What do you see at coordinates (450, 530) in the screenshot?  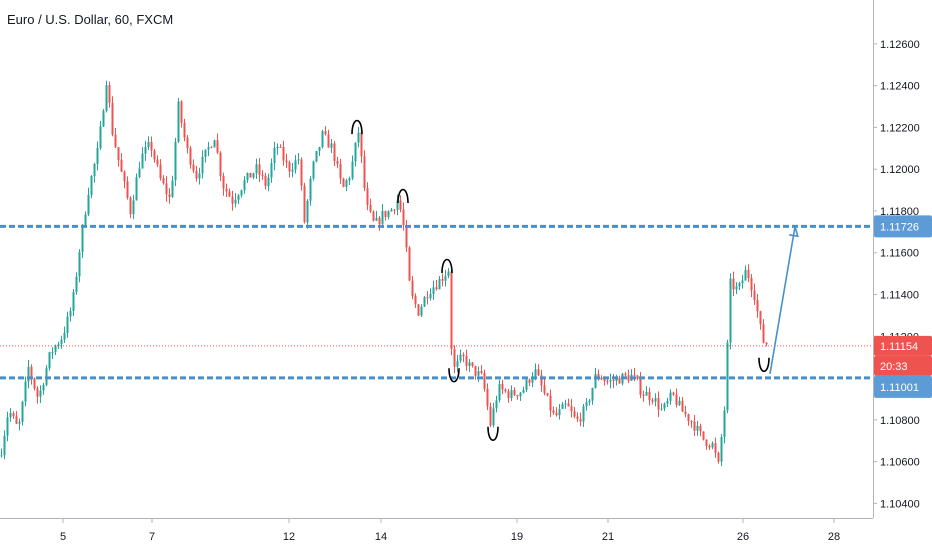 I see `time-axis: 5 7 12 14 19 21 26 28` at bounding box center [450, 530].